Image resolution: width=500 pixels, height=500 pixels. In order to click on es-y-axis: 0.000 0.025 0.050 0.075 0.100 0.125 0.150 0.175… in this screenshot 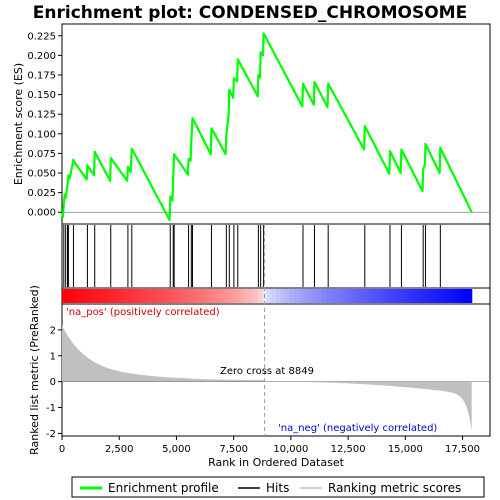, I will do `click(44, 125)`.